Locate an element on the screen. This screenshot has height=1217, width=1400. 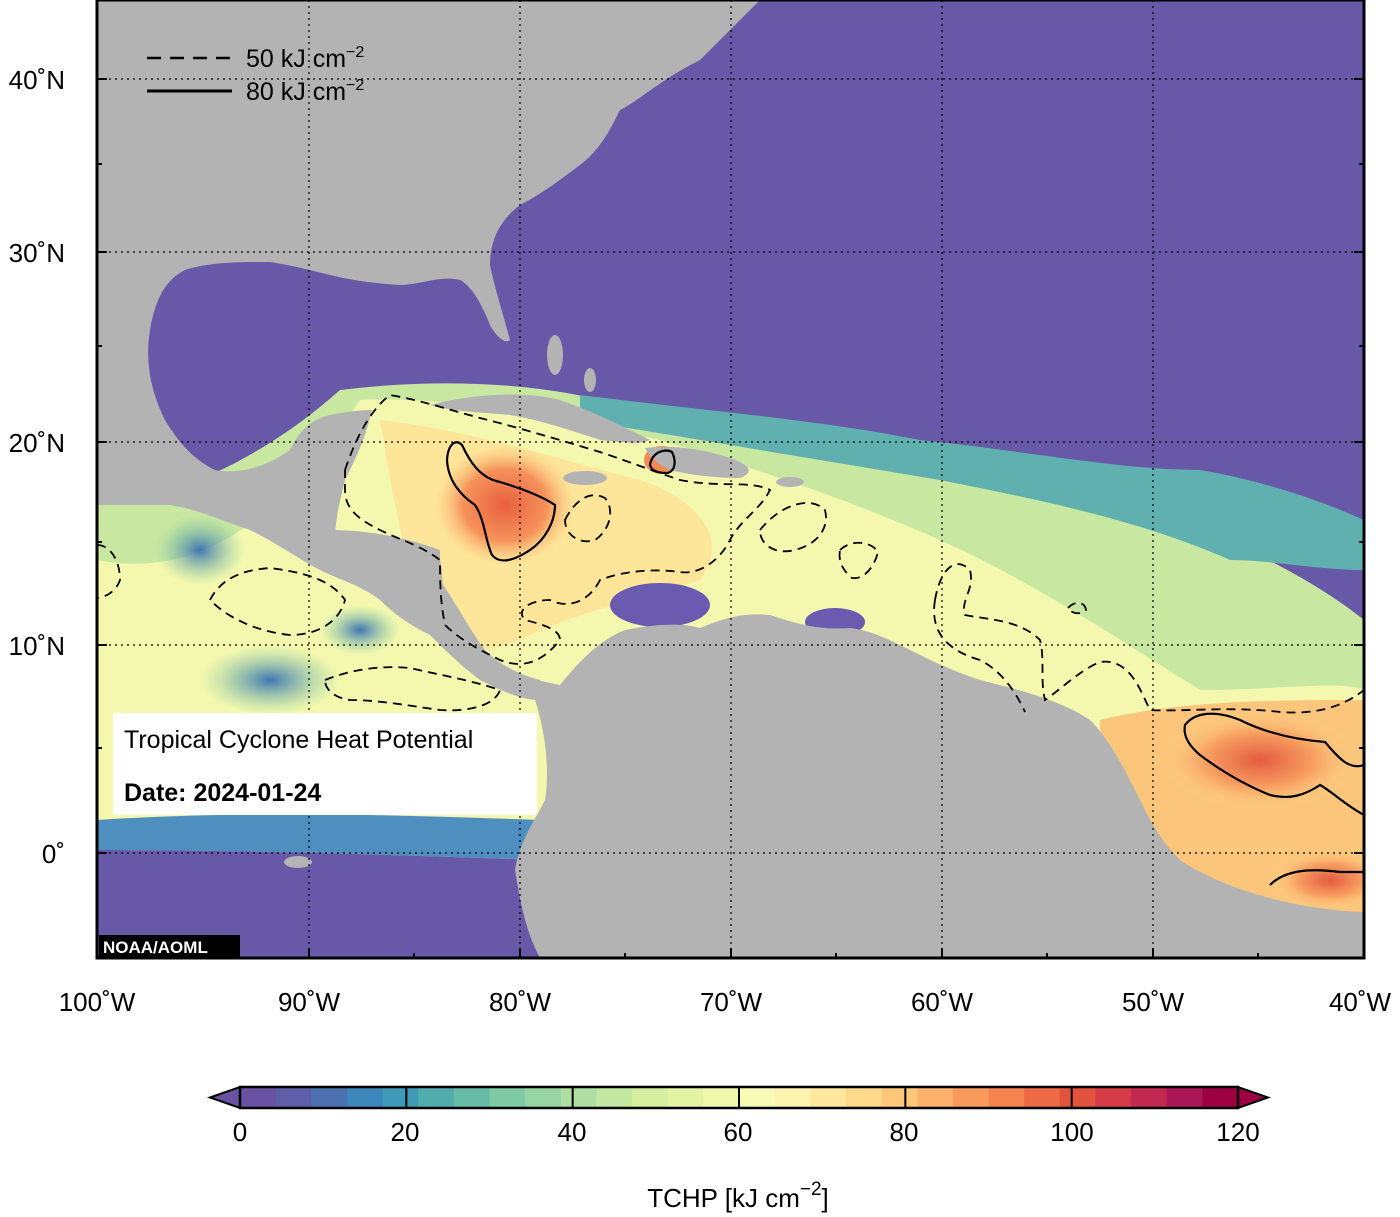
colorbar-tick-20: 20 is located at coordinates (405, 1132).